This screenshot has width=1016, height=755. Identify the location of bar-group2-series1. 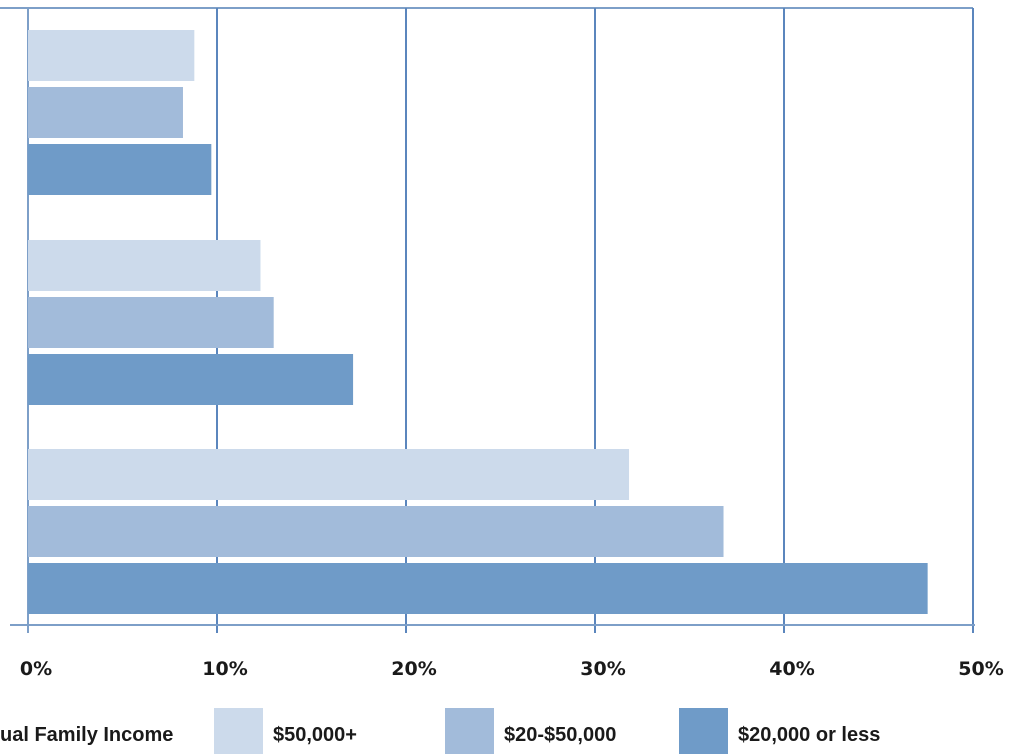
(144, 265).